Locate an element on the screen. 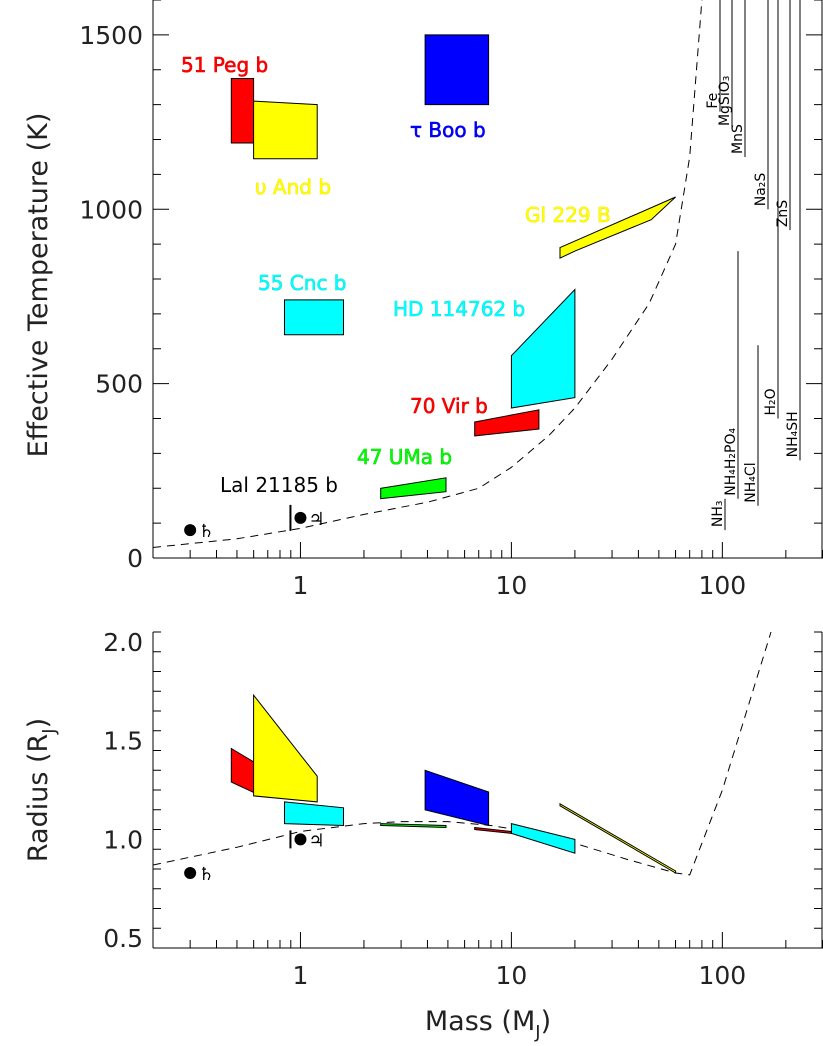 The image size is (823, 1046). bottom-x-tick-label: 10 is located at coordinates (511, 975).